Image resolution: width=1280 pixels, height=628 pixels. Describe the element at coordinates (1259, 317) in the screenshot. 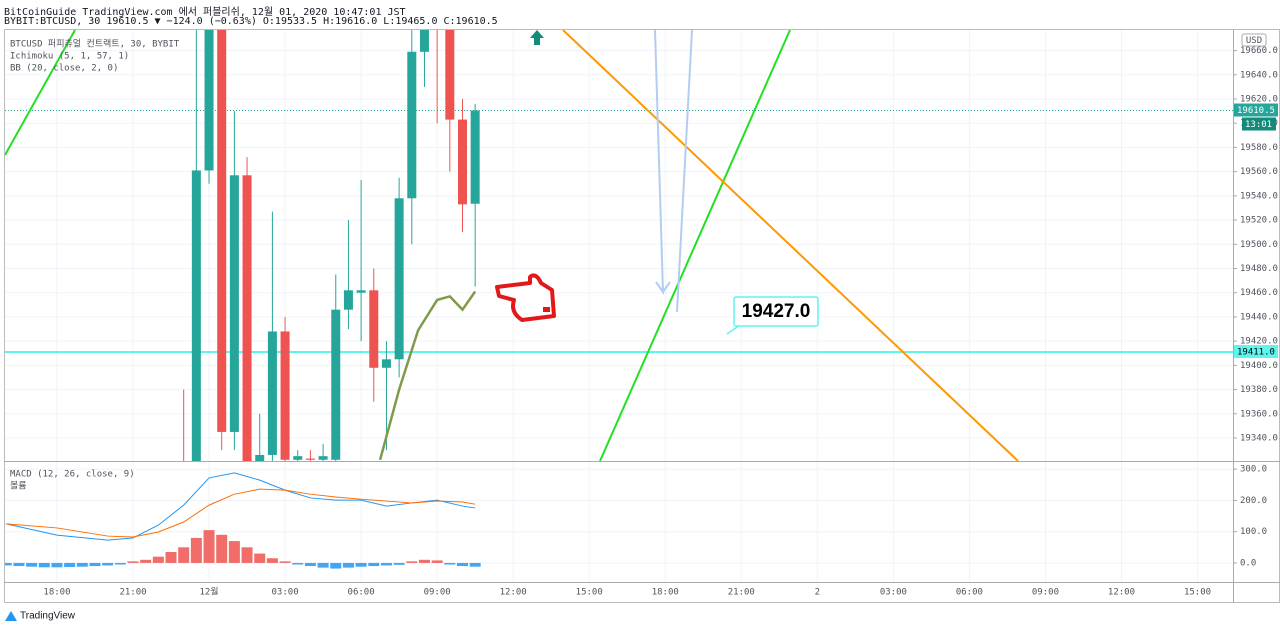

I see `y-tick-label: 19440.0` at that location.